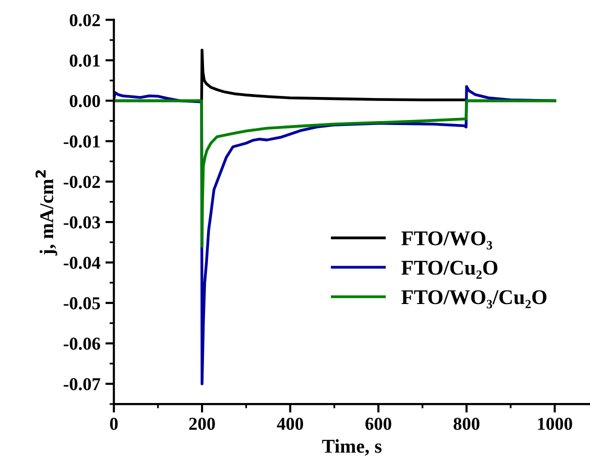 The height and width of the screenshot is (472, 590). What do you see at coordinates (82, 344) in the screenshot?
I see `y-tick-label: -0.06` at bounding box center [82, 344].